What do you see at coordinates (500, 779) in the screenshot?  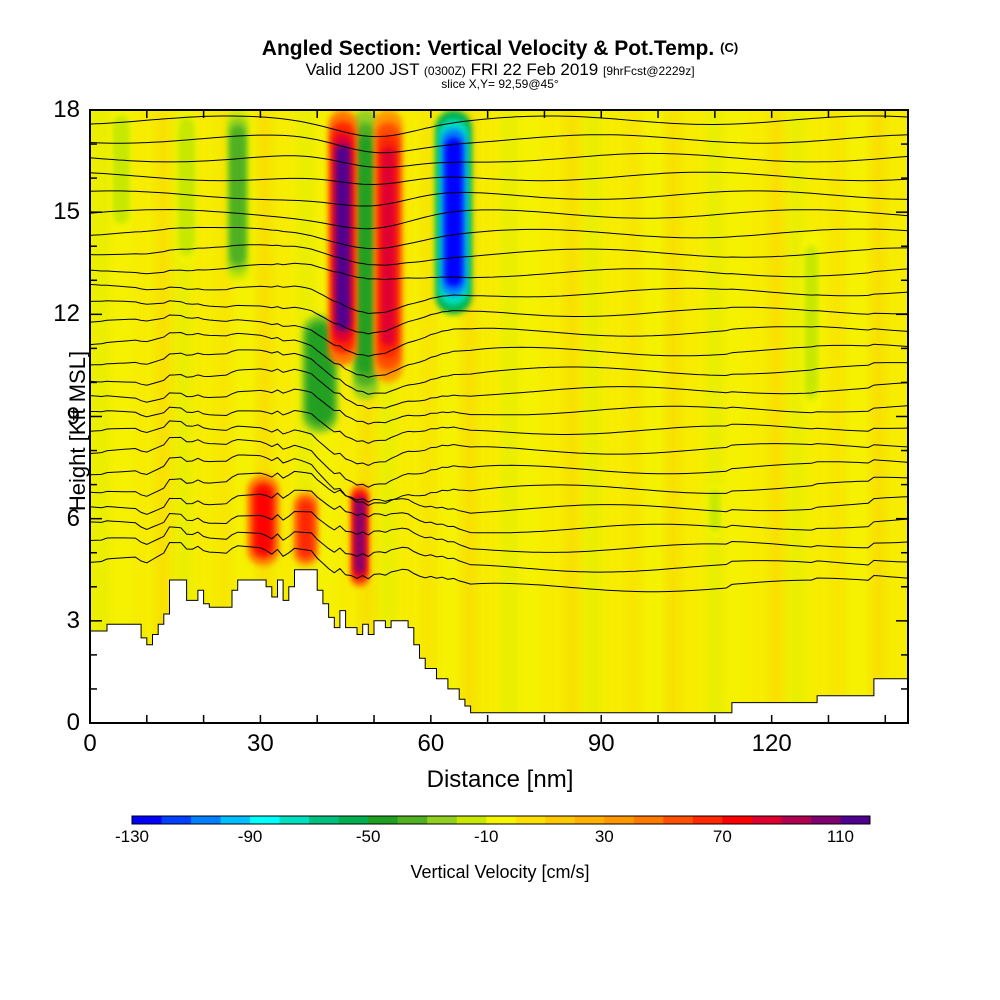 I see `x-axis-label: Distance [nm]` at bounding box center [500, 779].